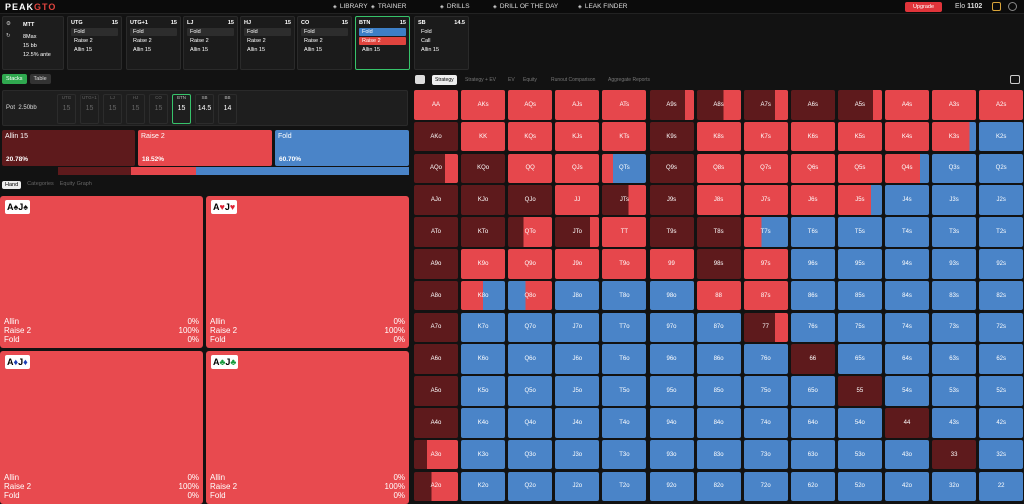  Describe the element at coordinates (83, 50) in the screenshot. I see `action-option: Allin 15` at that location.